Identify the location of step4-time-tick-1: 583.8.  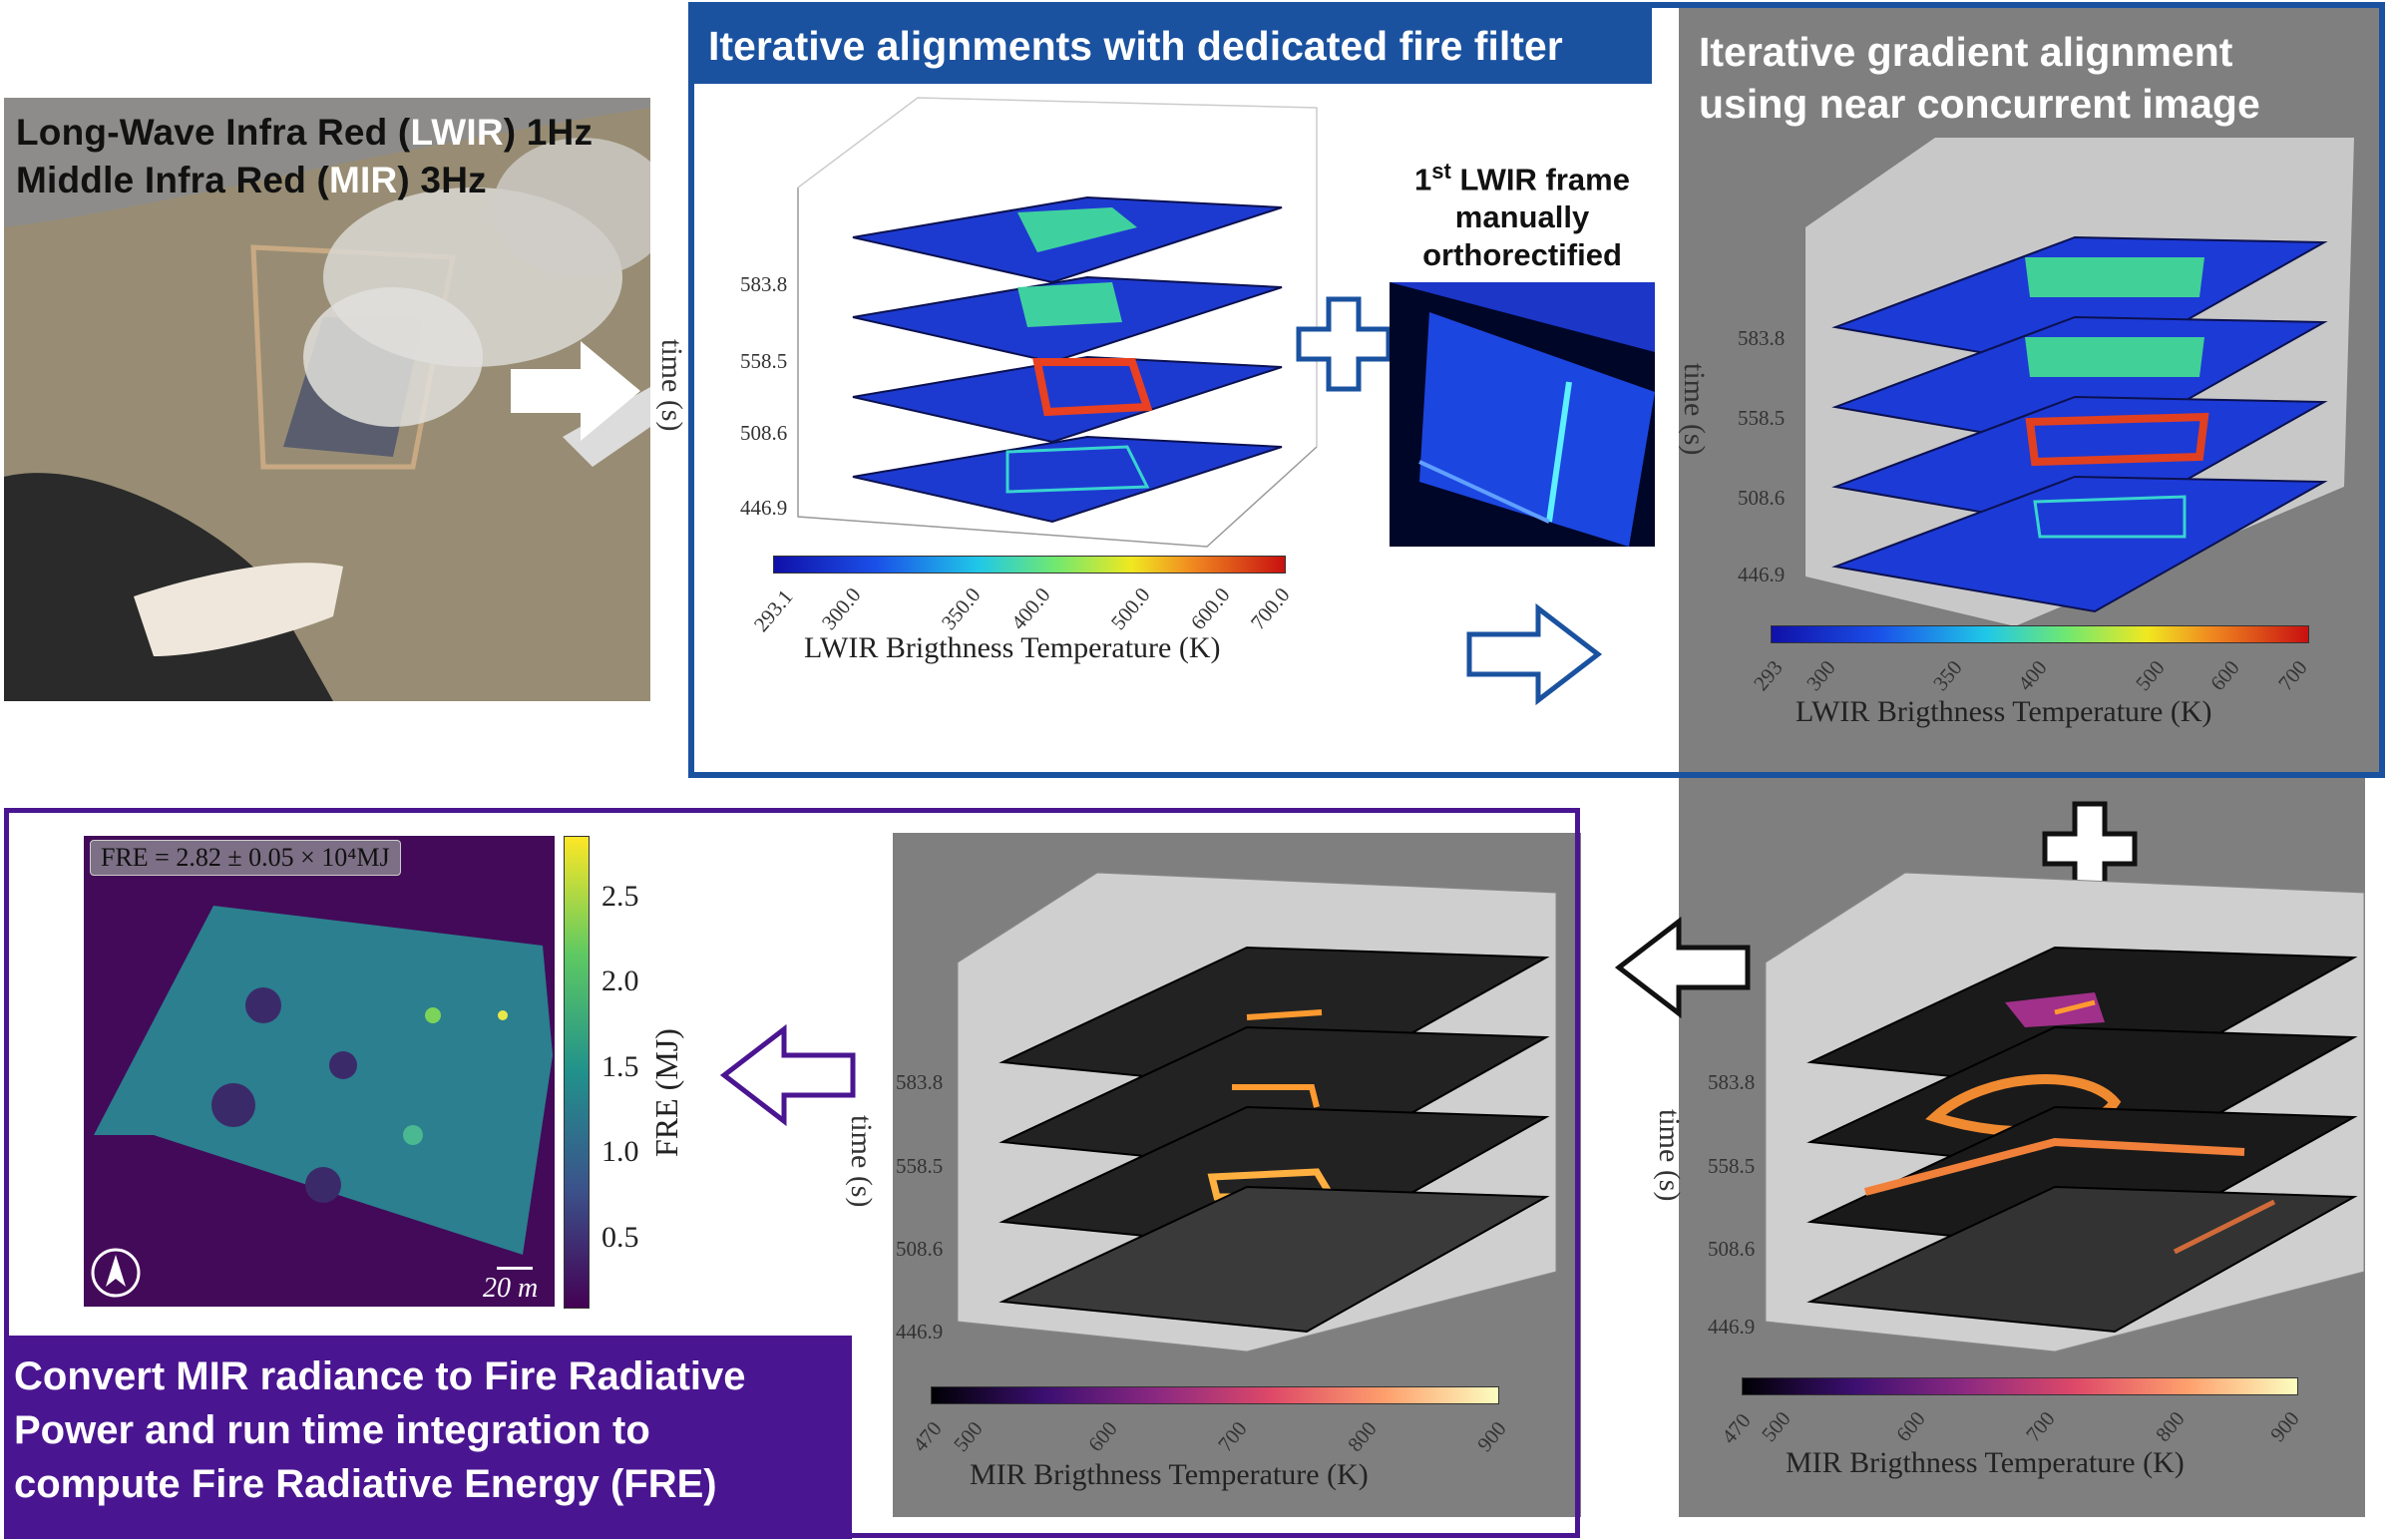
(1732, 1082).